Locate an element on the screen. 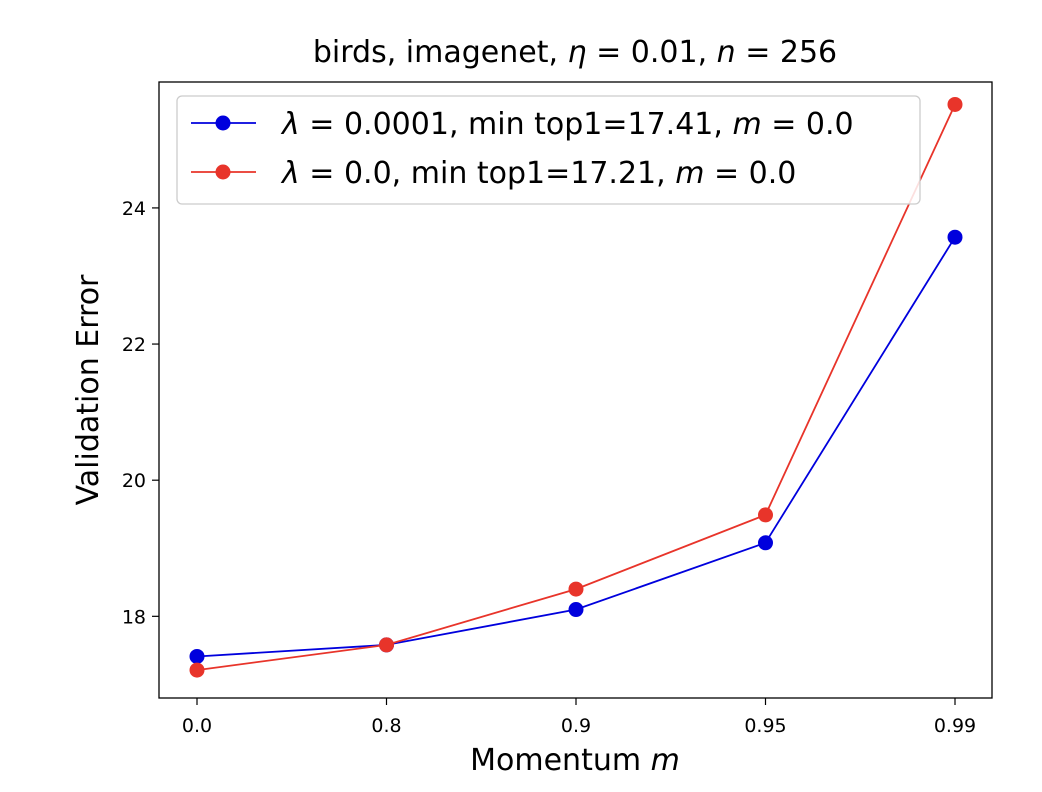  y-axis: 18 20 22 24 is located at coordinates (140, 413).